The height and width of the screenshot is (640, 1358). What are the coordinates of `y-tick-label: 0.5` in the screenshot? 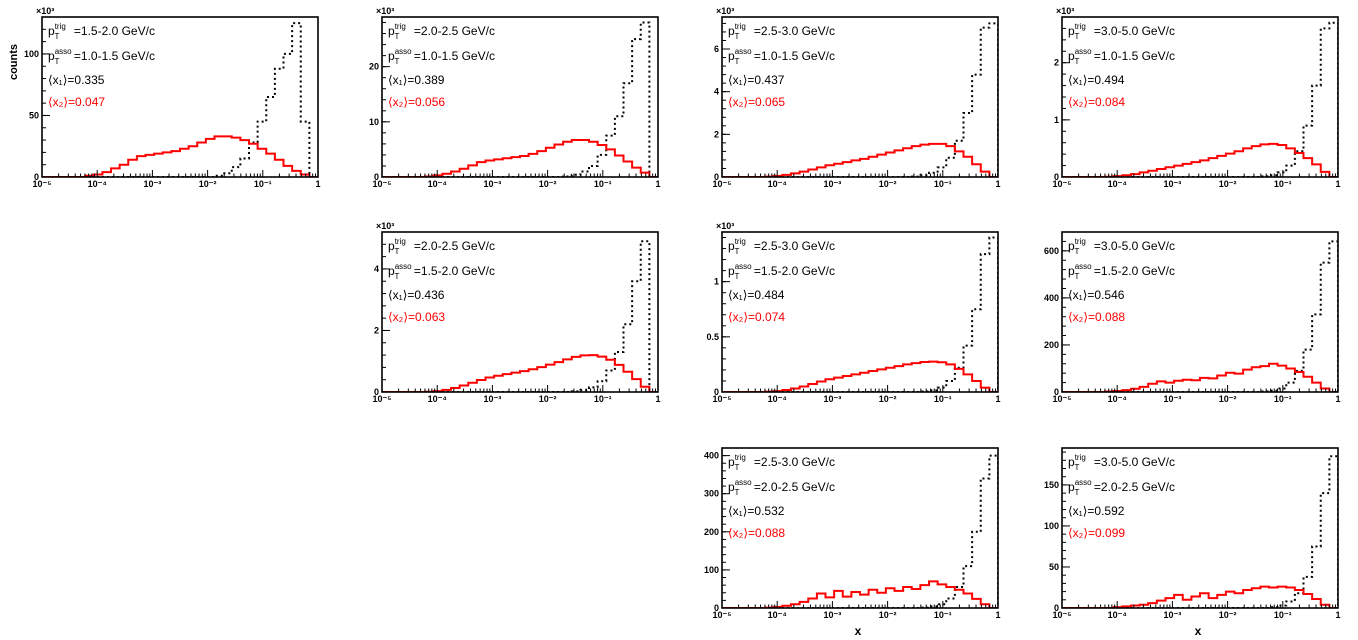 It's located at (712, 337).